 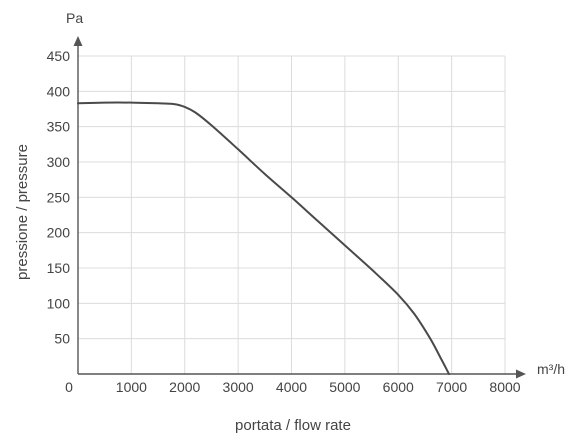 I want to click on y-tick-label: 350, so click(x=59, y=127).